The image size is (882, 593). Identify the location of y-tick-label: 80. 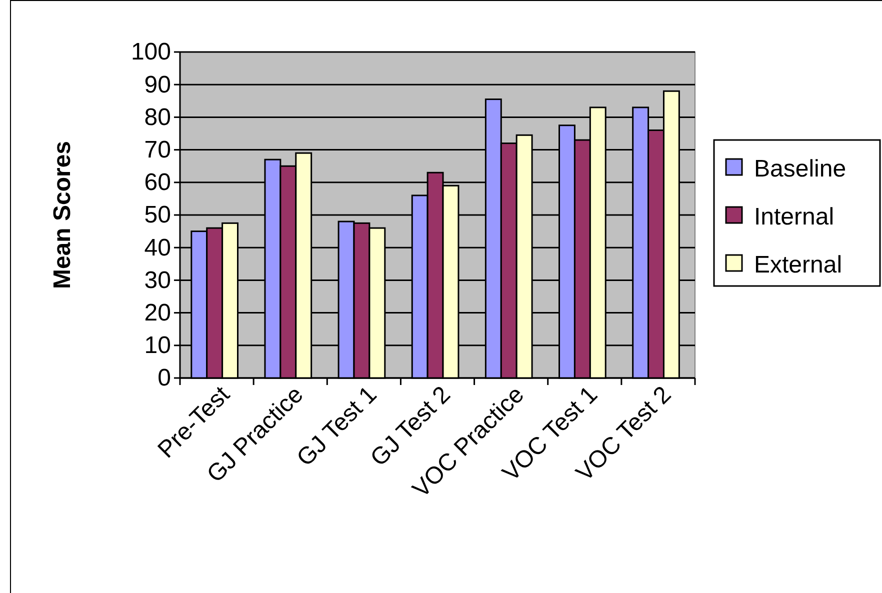
(157, 117).